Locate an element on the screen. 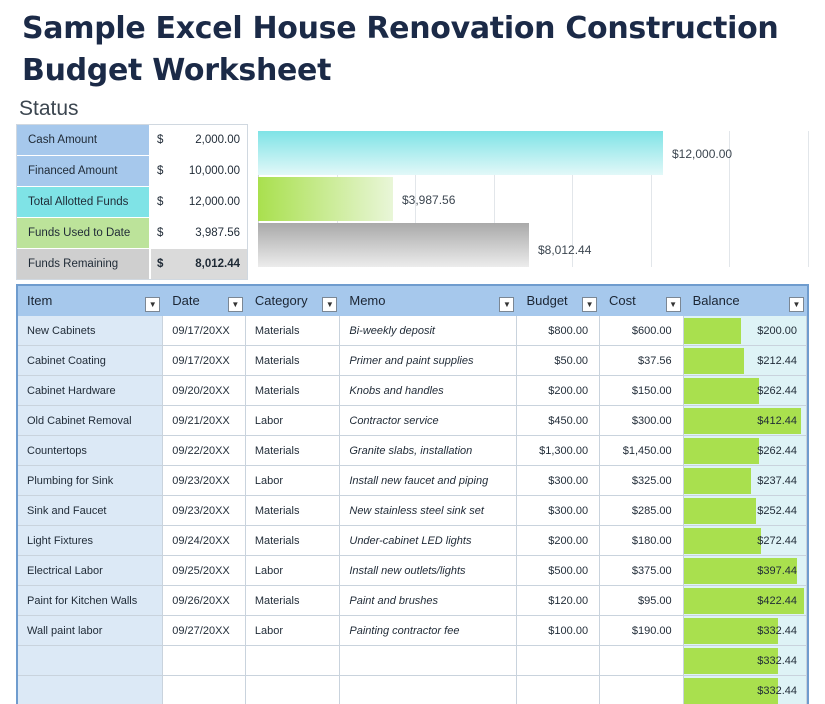 The height and width of the screenshot is (704, 825). cell-item: Wall paint labor is located at coordinates (91, 631).